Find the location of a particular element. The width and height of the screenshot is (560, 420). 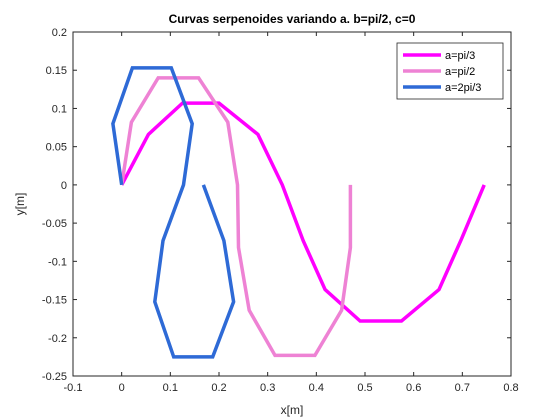

y-axis-label: y[m] is located at coordinates (20, 204).